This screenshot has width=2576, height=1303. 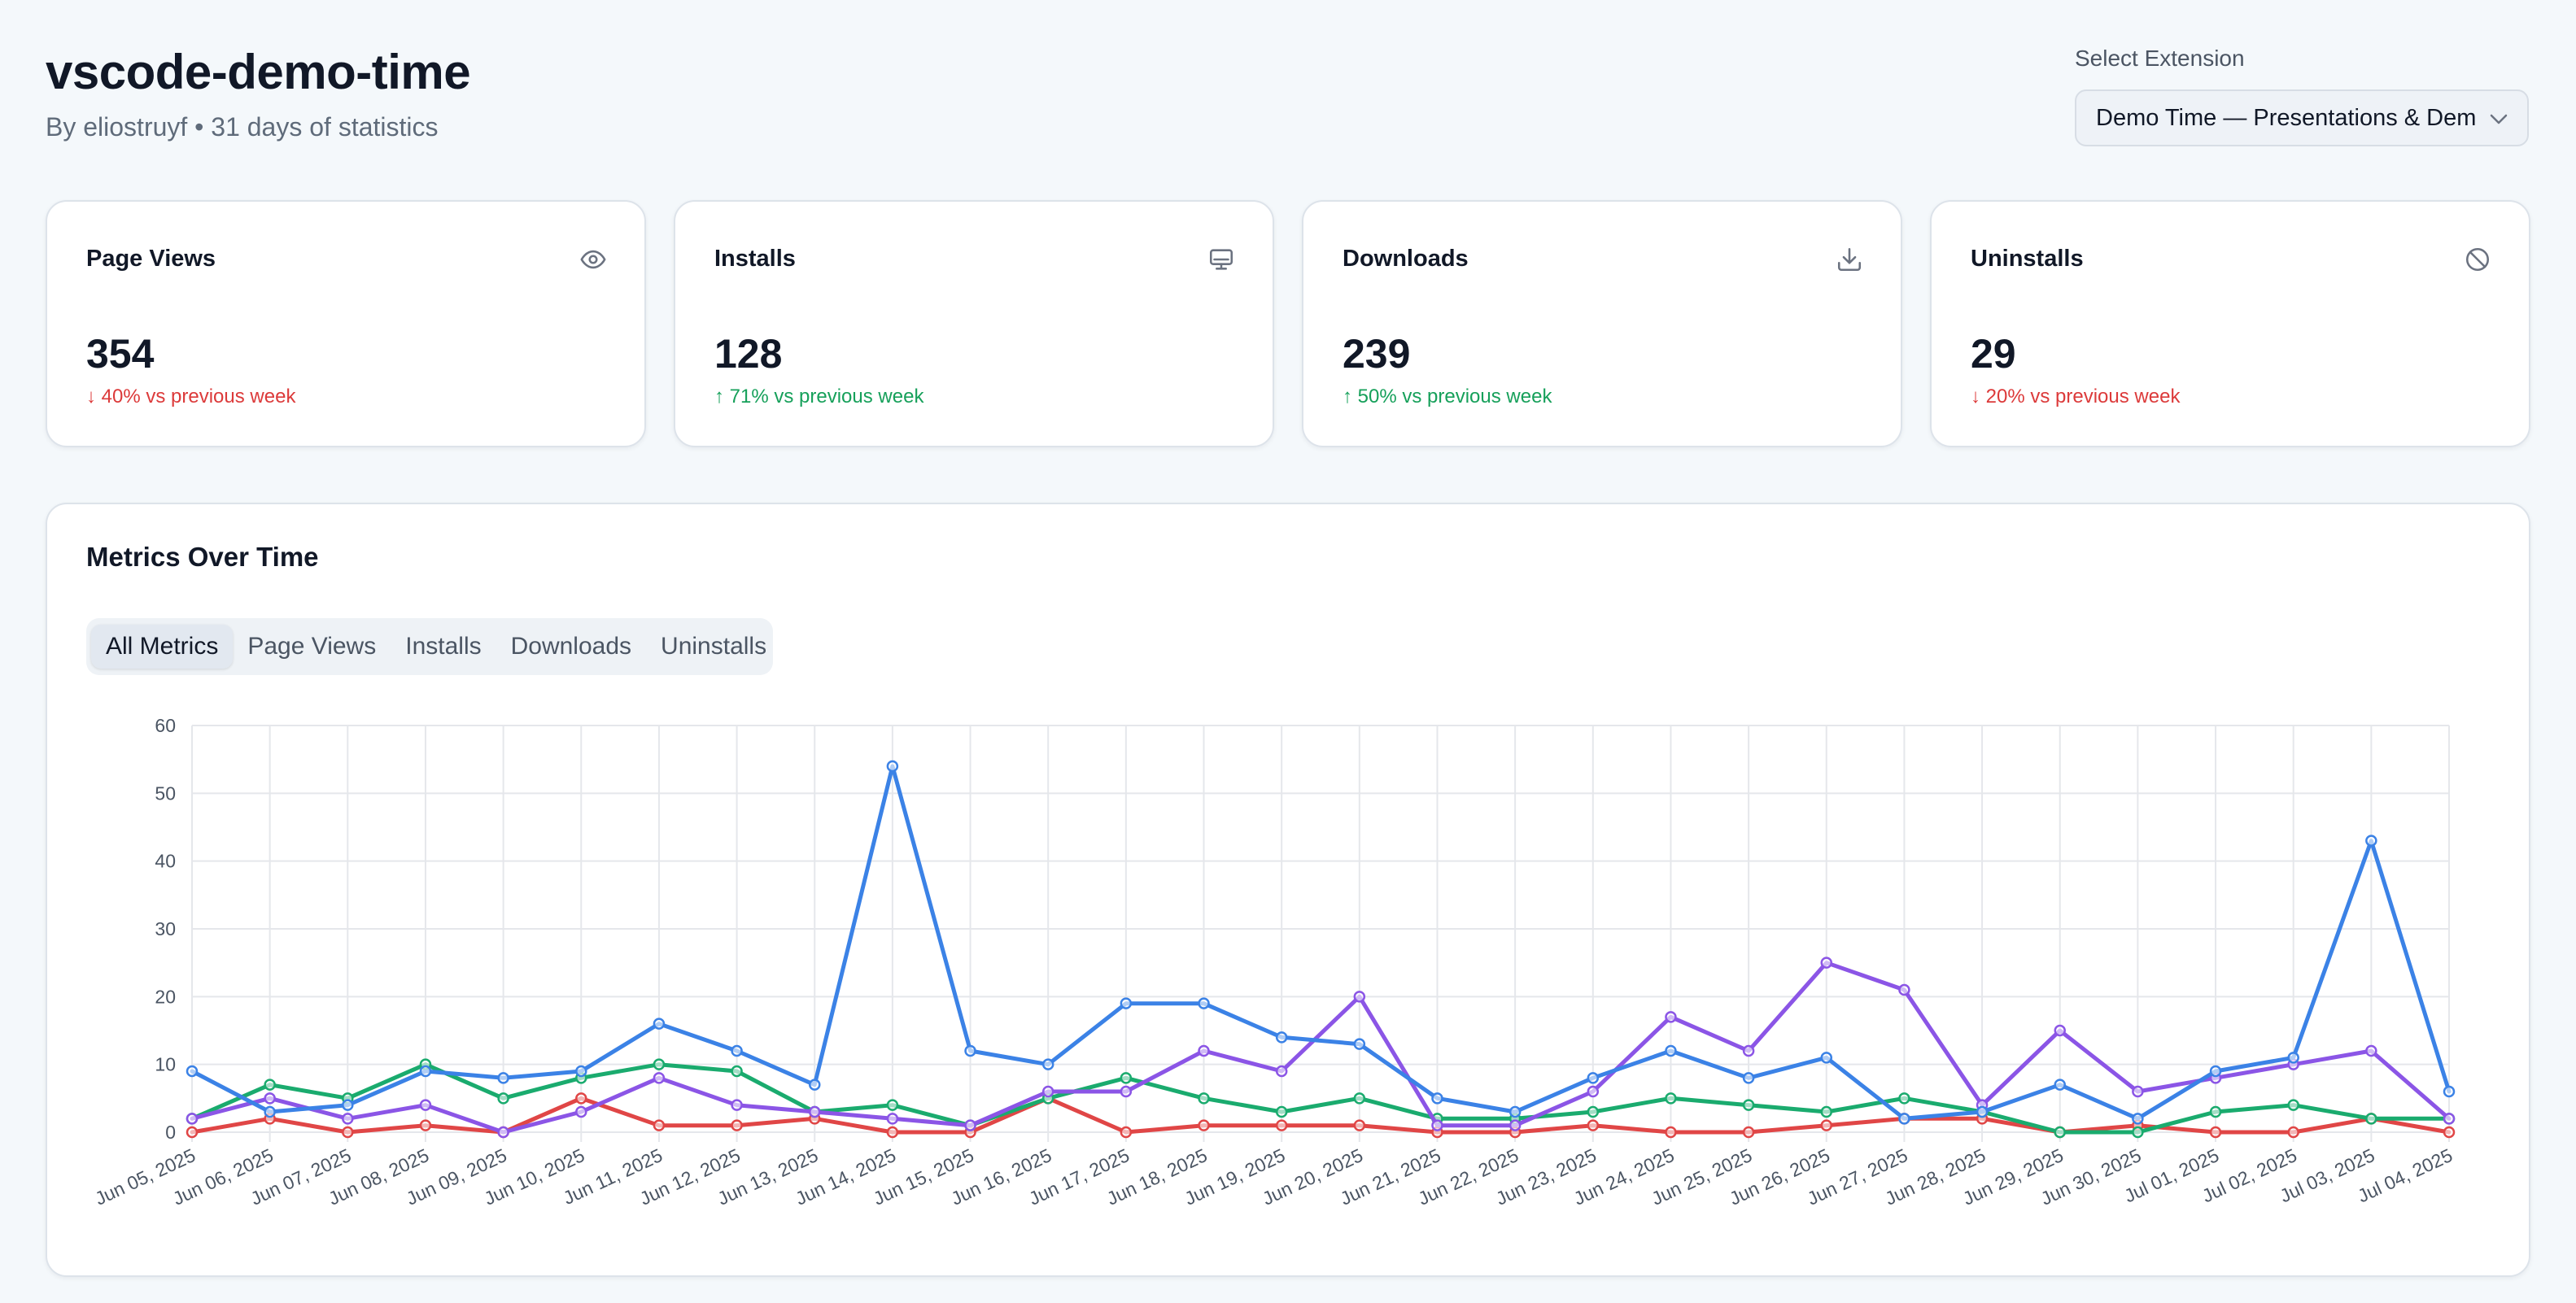 I want to click on stat-card-title: Installs, so click(x=755, y=259).